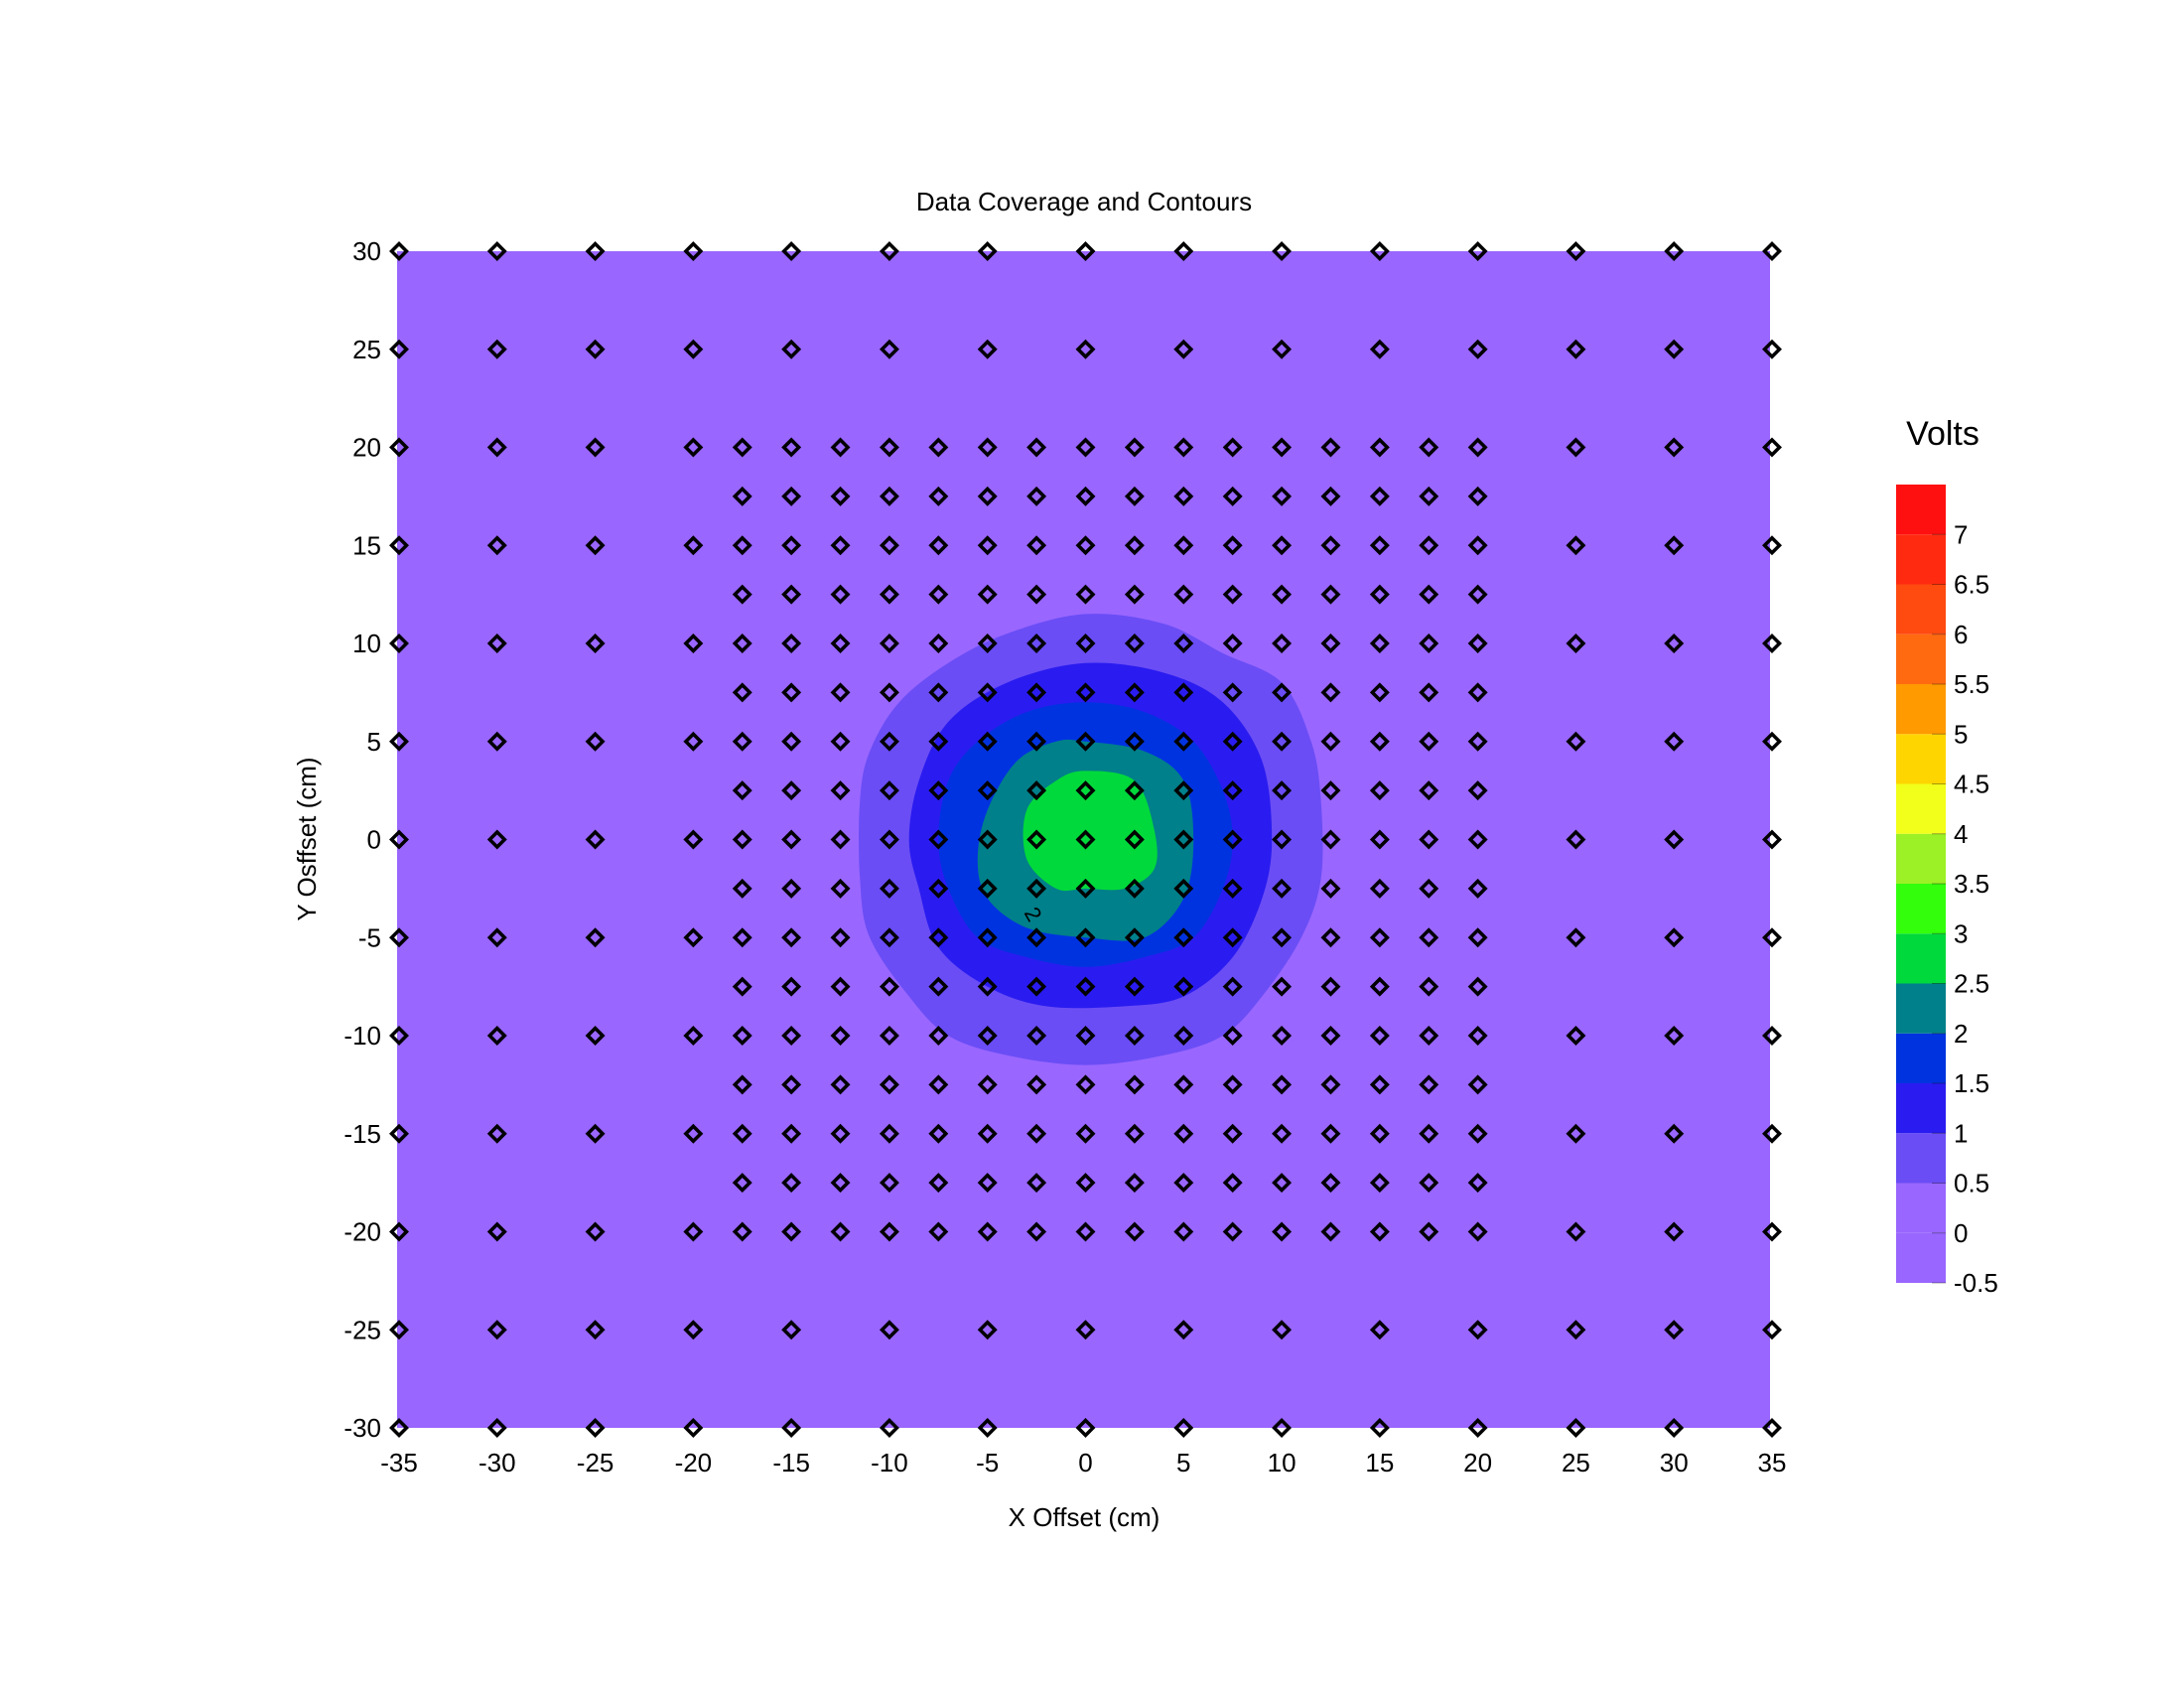 Image resolution: width=2184 pixels, height=1688 pixels. I want to click on colorbar, so click(1921, 884).